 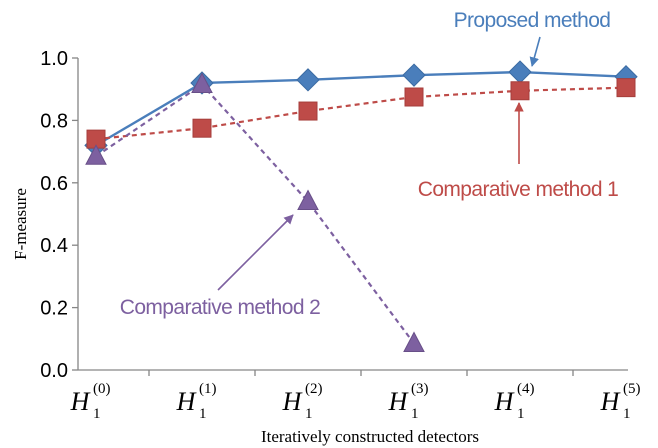 What do you see at coordinates (54, 215) in the screenshot?
I see `y-tick-labels: 0.0 0.2 0.4 0.6 0.8 1.0` at bounding box center [54, 215].